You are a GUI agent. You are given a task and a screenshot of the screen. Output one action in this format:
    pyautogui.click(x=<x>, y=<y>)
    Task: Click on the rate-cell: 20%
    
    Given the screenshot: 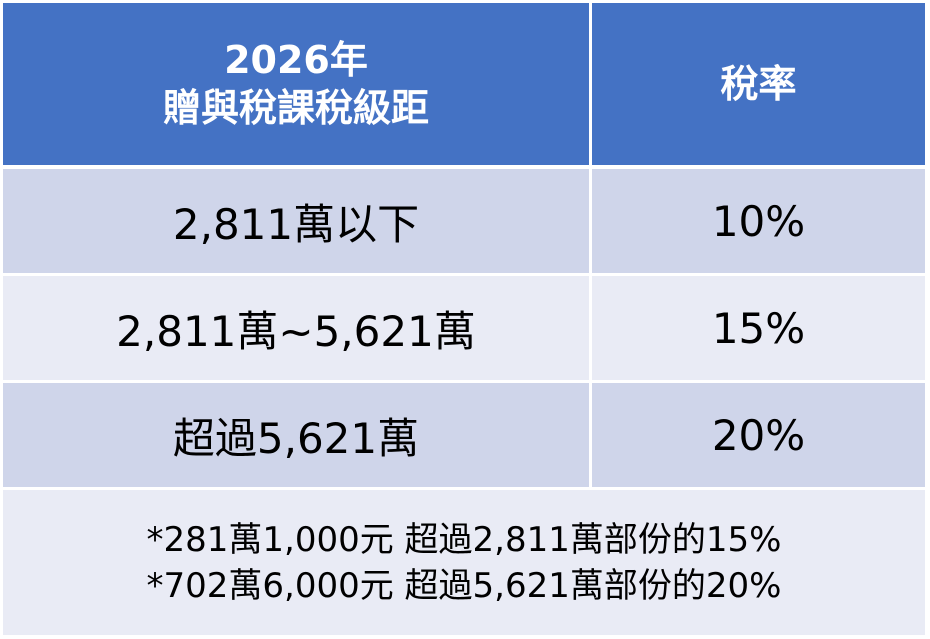 What is the action you would take?
    pyautogui.click(x=758, y=435)
    